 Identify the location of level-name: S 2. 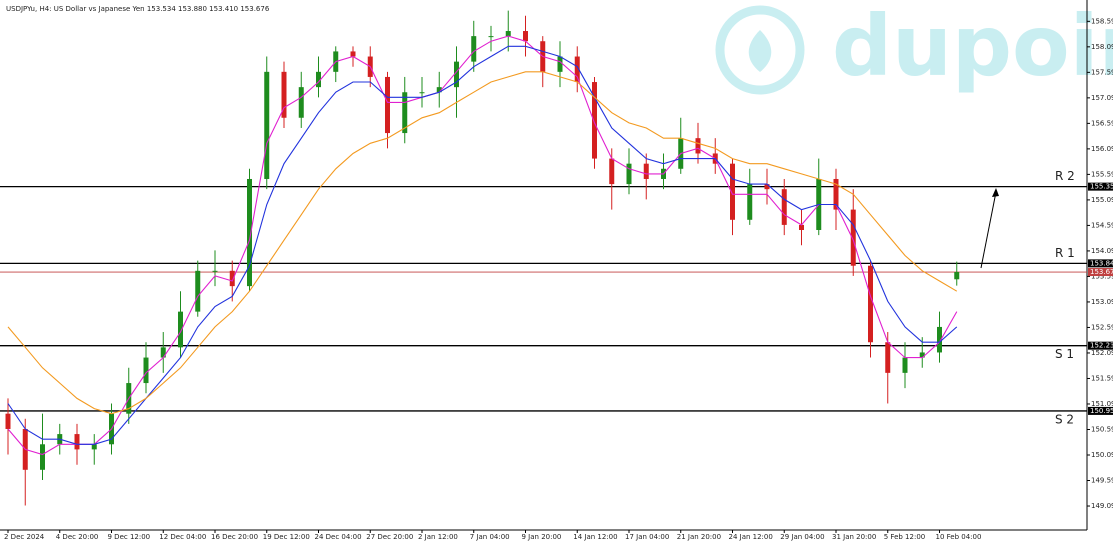
(1064, 419).